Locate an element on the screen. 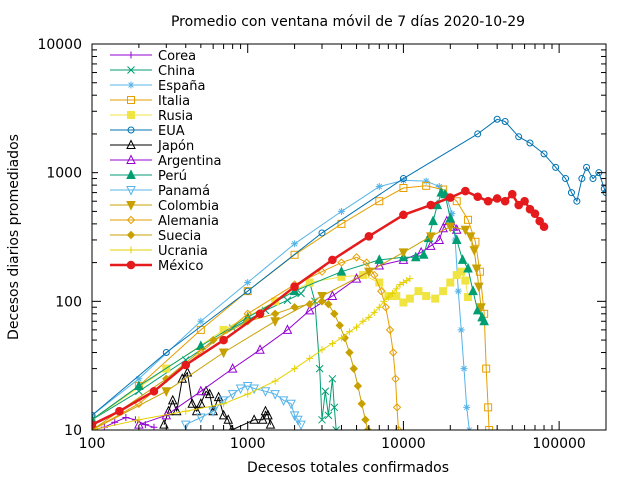 This screenshot has height=480, width=640. x-tick-label: 1000 is located at coordinates (248, 444).